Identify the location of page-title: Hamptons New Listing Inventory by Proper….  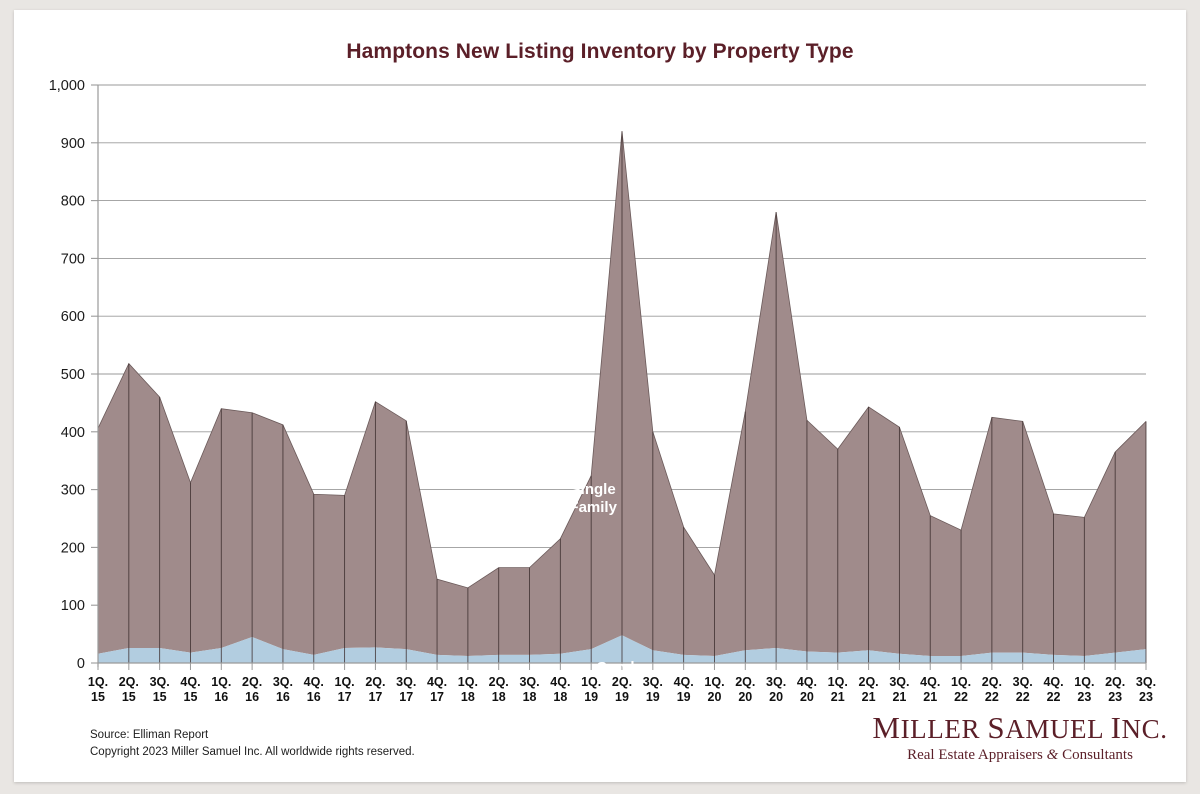
(600, 51).